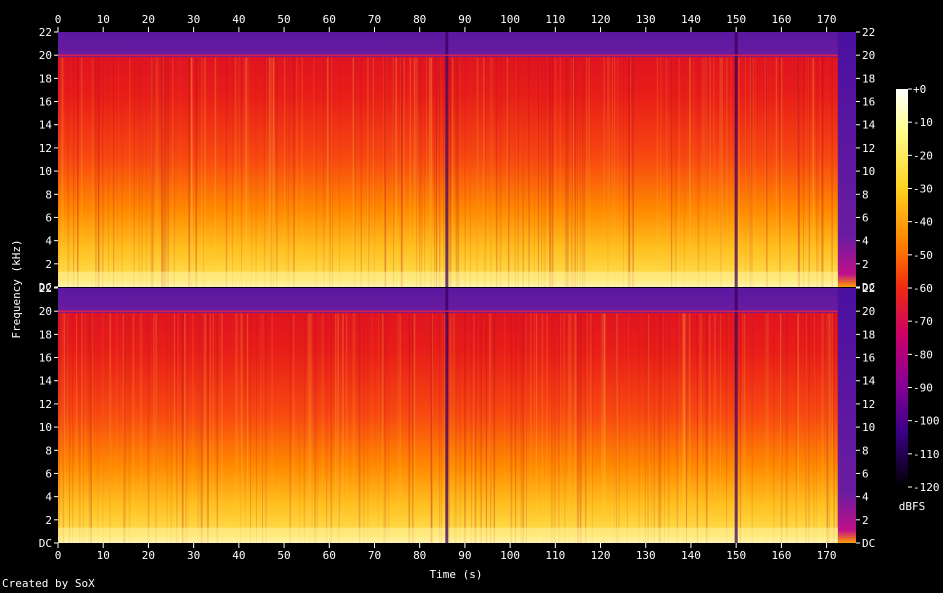  Describe the element at coordinates (48, 450) in the screenshot. I see `y-tick-label: 8` at that location.